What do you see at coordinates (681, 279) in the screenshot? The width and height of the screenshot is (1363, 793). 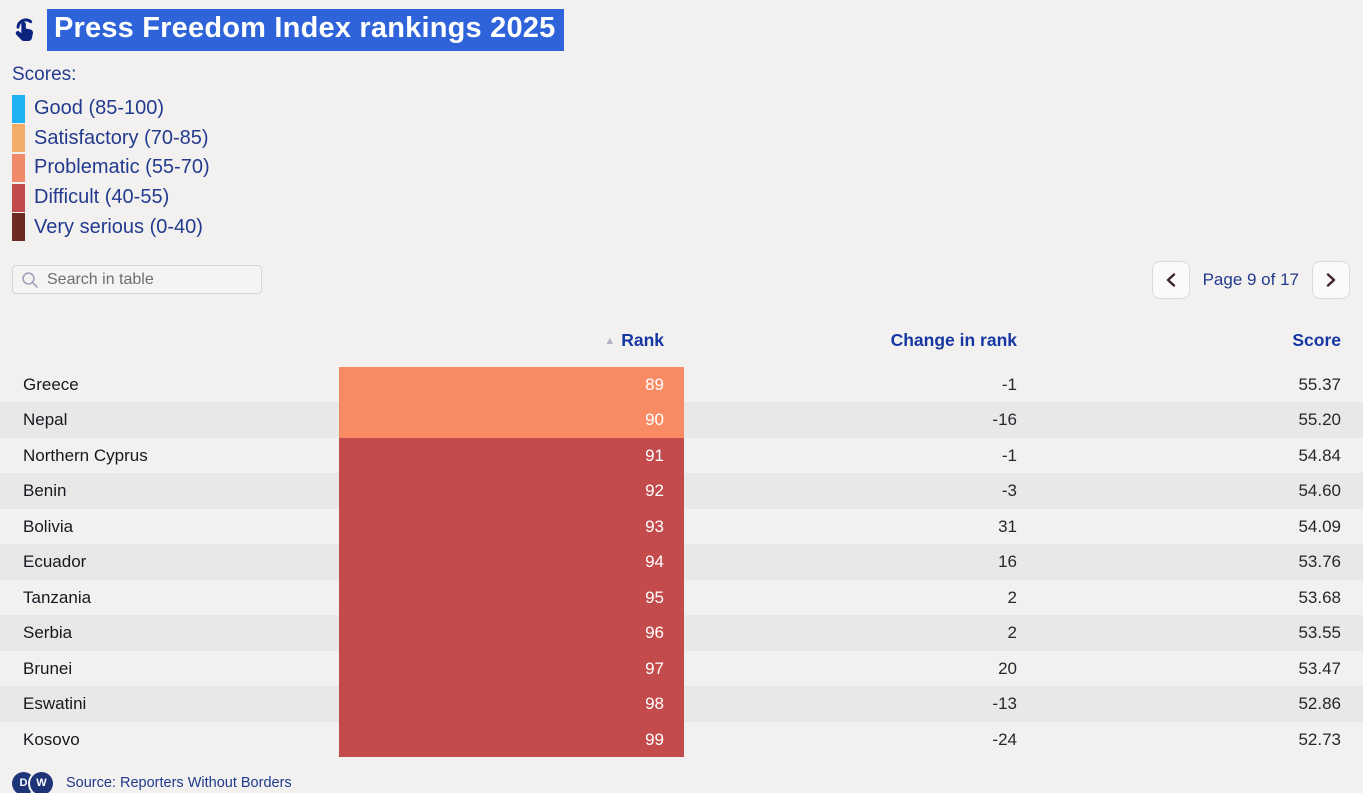 I see `table-toolbar: Page 9 of 17` at bounding box center [681, 279].